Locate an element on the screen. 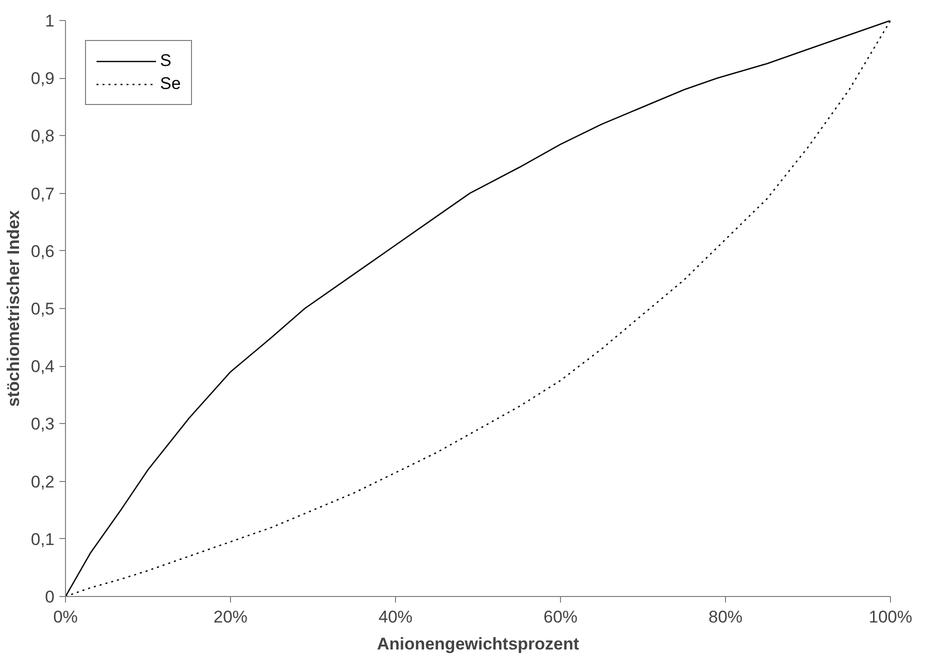  x-tick-label: 0% is located at coordinates (65, 617).